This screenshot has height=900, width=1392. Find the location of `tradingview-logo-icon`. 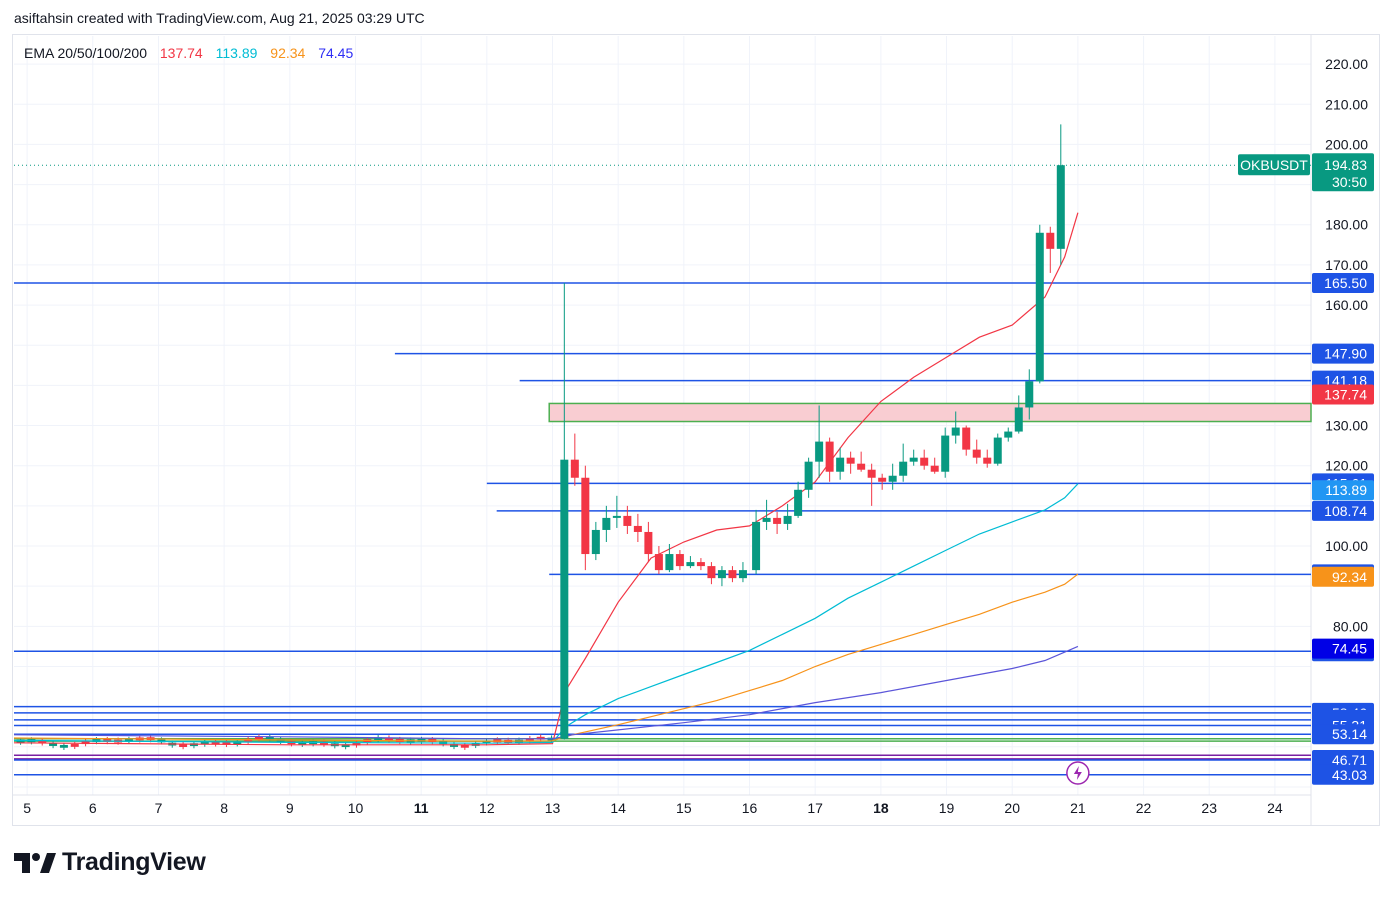

tradingview-logo-icon is located at coordinates (35, 862).